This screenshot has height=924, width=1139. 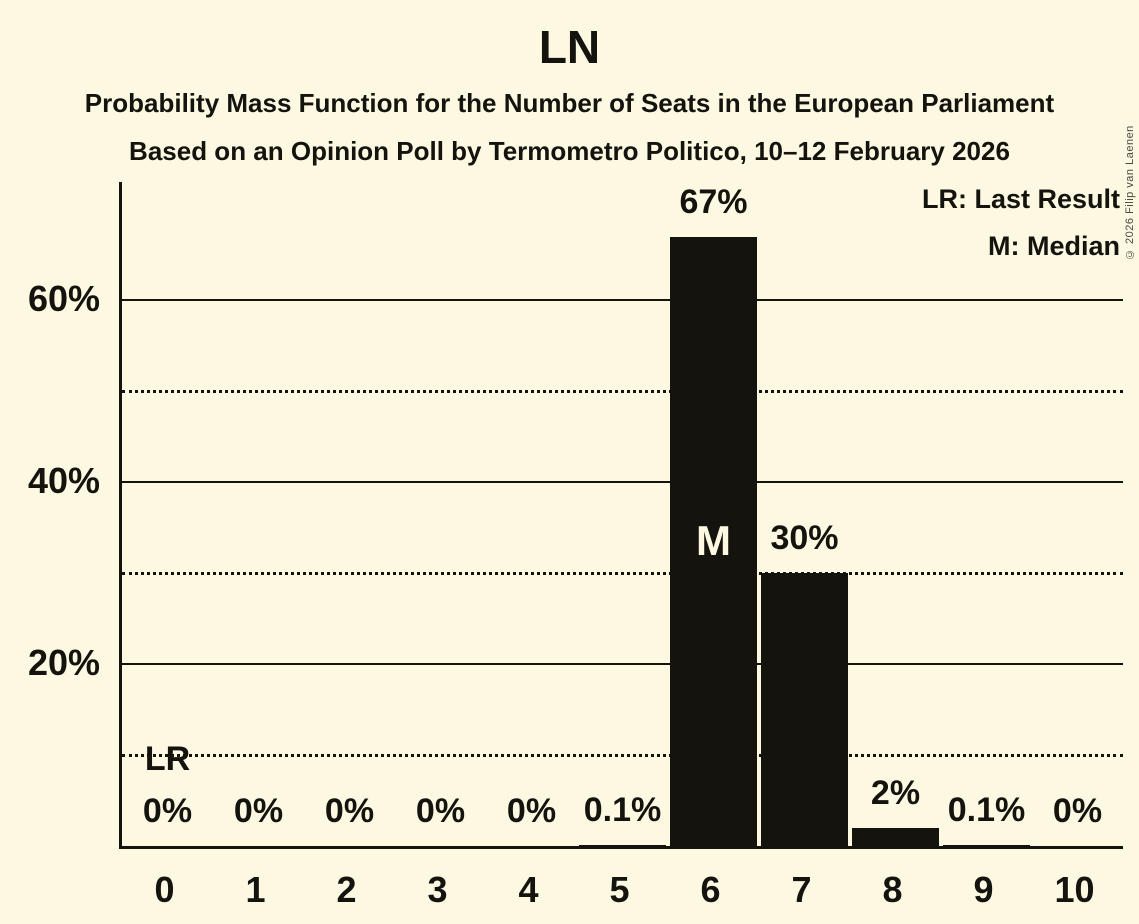 I want to click on x-tick-label-2: 2, so click(x=346, y=889).